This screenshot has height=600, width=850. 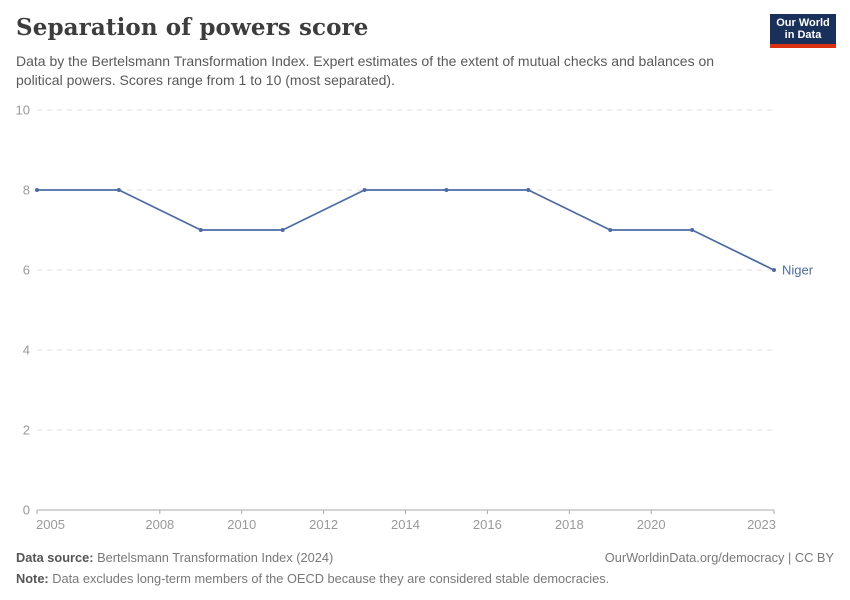 What do you see at coordinates (23, 110) in the screenshot?
I see `y-tick-label: 10` at bounding box center [23, 110].